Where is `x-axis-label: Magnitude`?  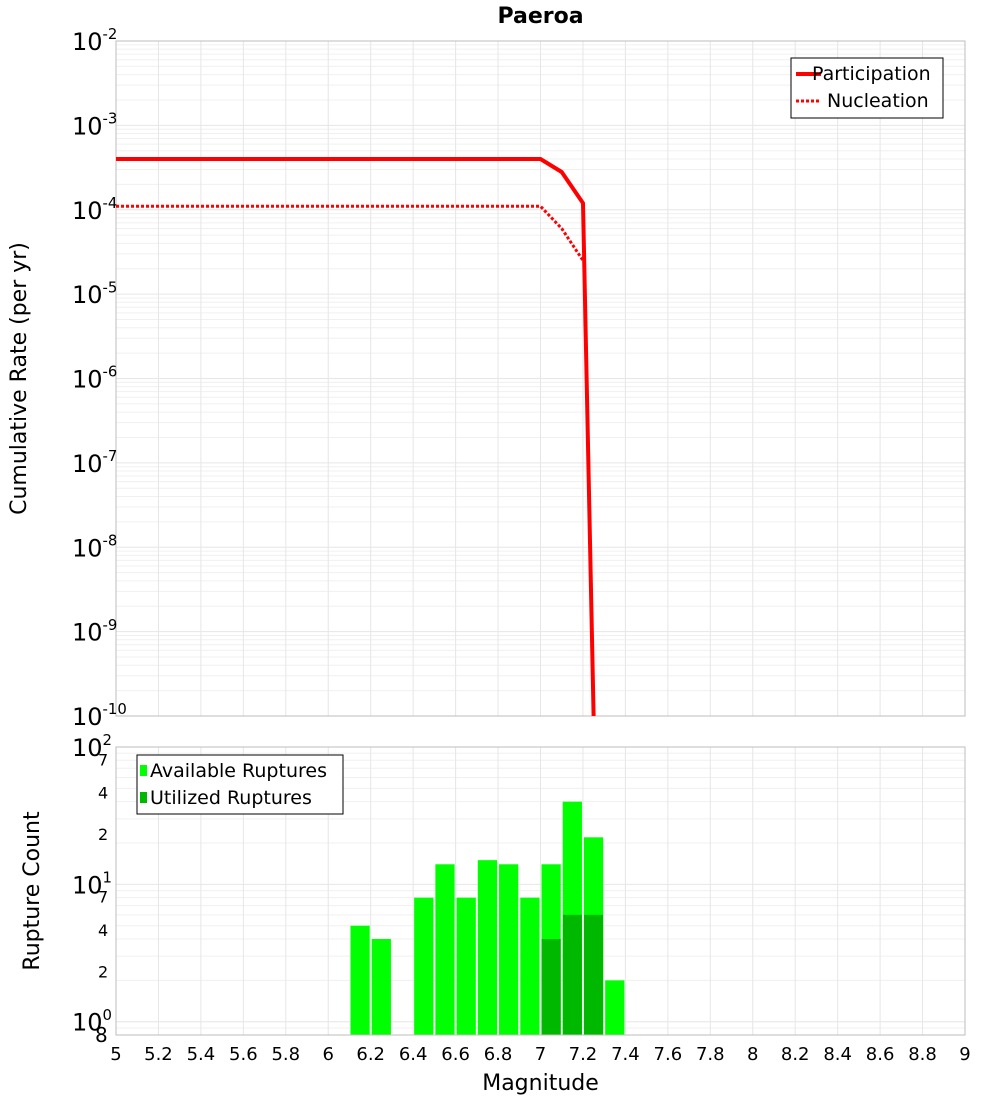
x-axis-label: Magnitude is located at coordinates (540, 1083).